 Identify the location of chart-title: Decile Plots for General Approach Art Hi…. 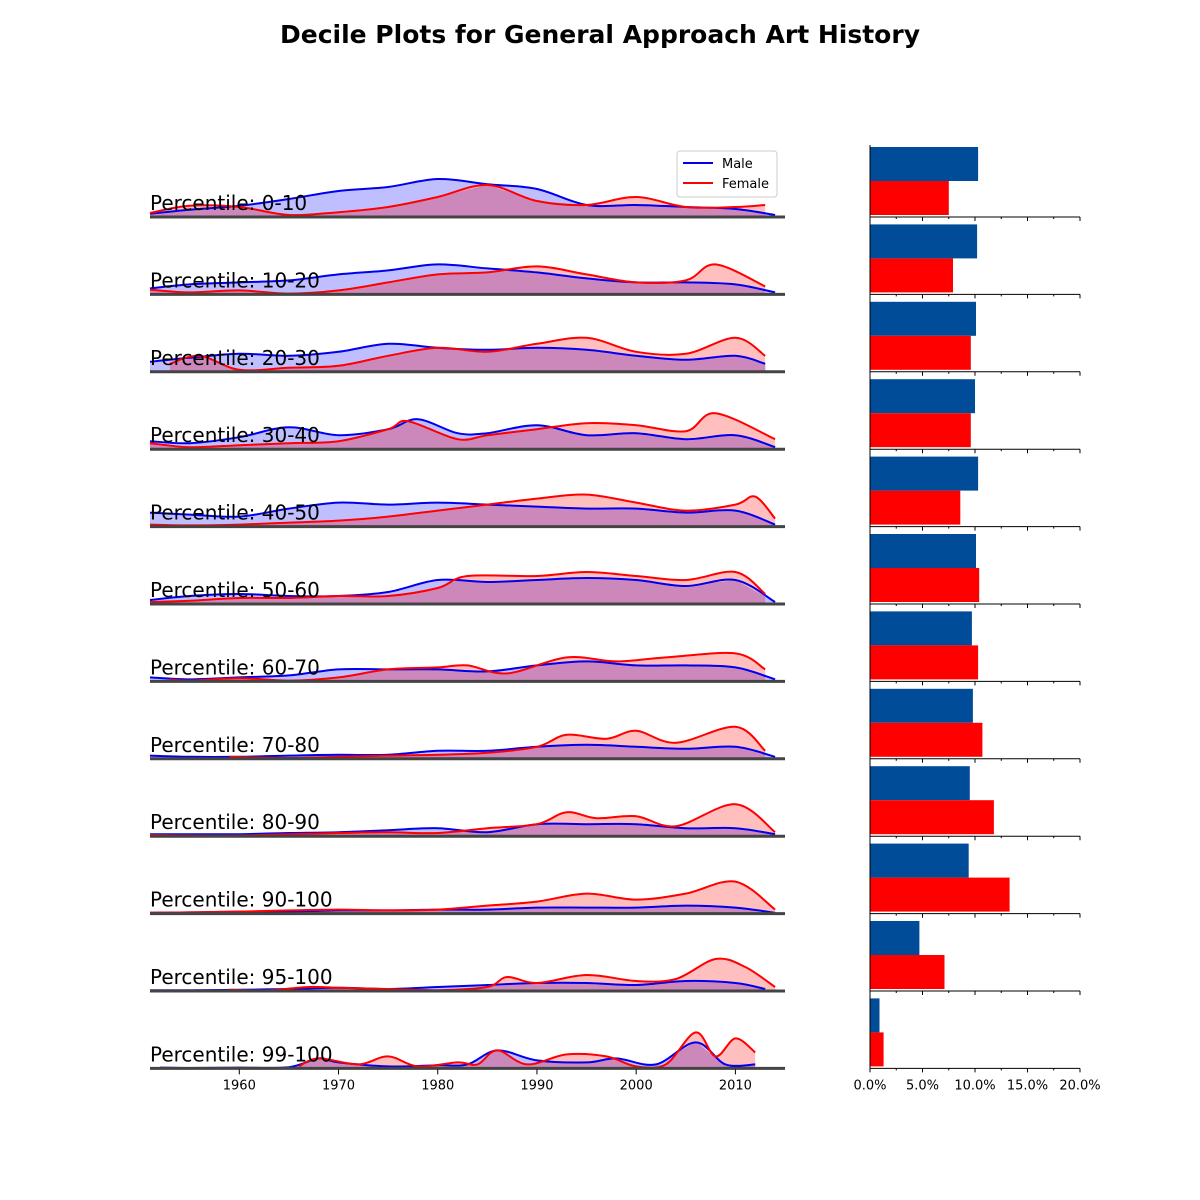
(600, 34).